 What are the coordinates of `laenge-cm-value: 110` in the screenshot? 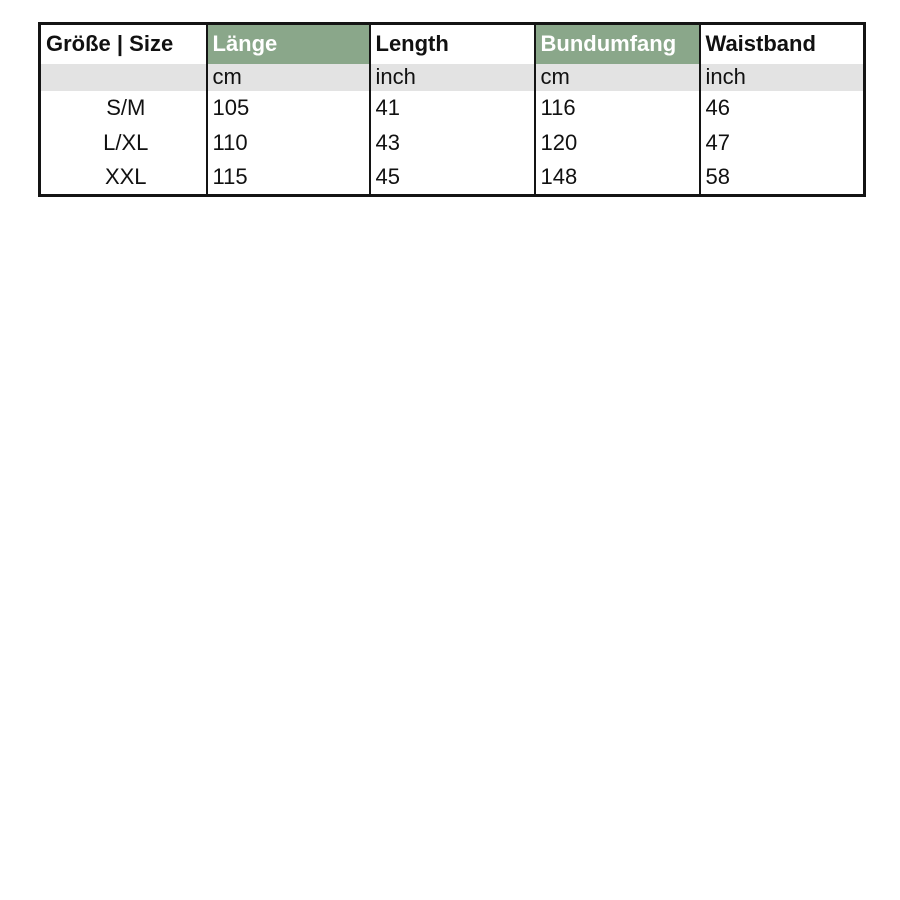 It's located at (288, 143).